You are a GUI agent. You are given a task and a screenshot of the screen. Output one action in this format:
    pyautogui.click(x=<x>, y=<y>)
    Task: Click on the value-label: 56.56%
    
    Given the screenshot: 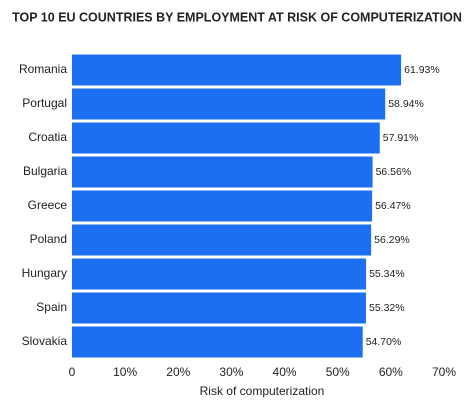 What is the action you would take?
    pyautogui.click(x=394, y=172)
    